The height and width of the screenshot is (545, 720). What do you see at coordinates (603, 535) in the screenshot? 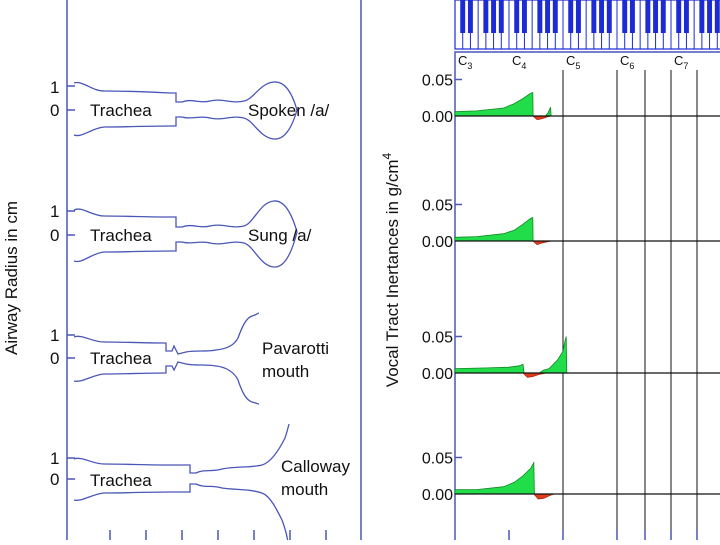
I see `inertance-bottom-ticks` at bounding box center [603, 535].